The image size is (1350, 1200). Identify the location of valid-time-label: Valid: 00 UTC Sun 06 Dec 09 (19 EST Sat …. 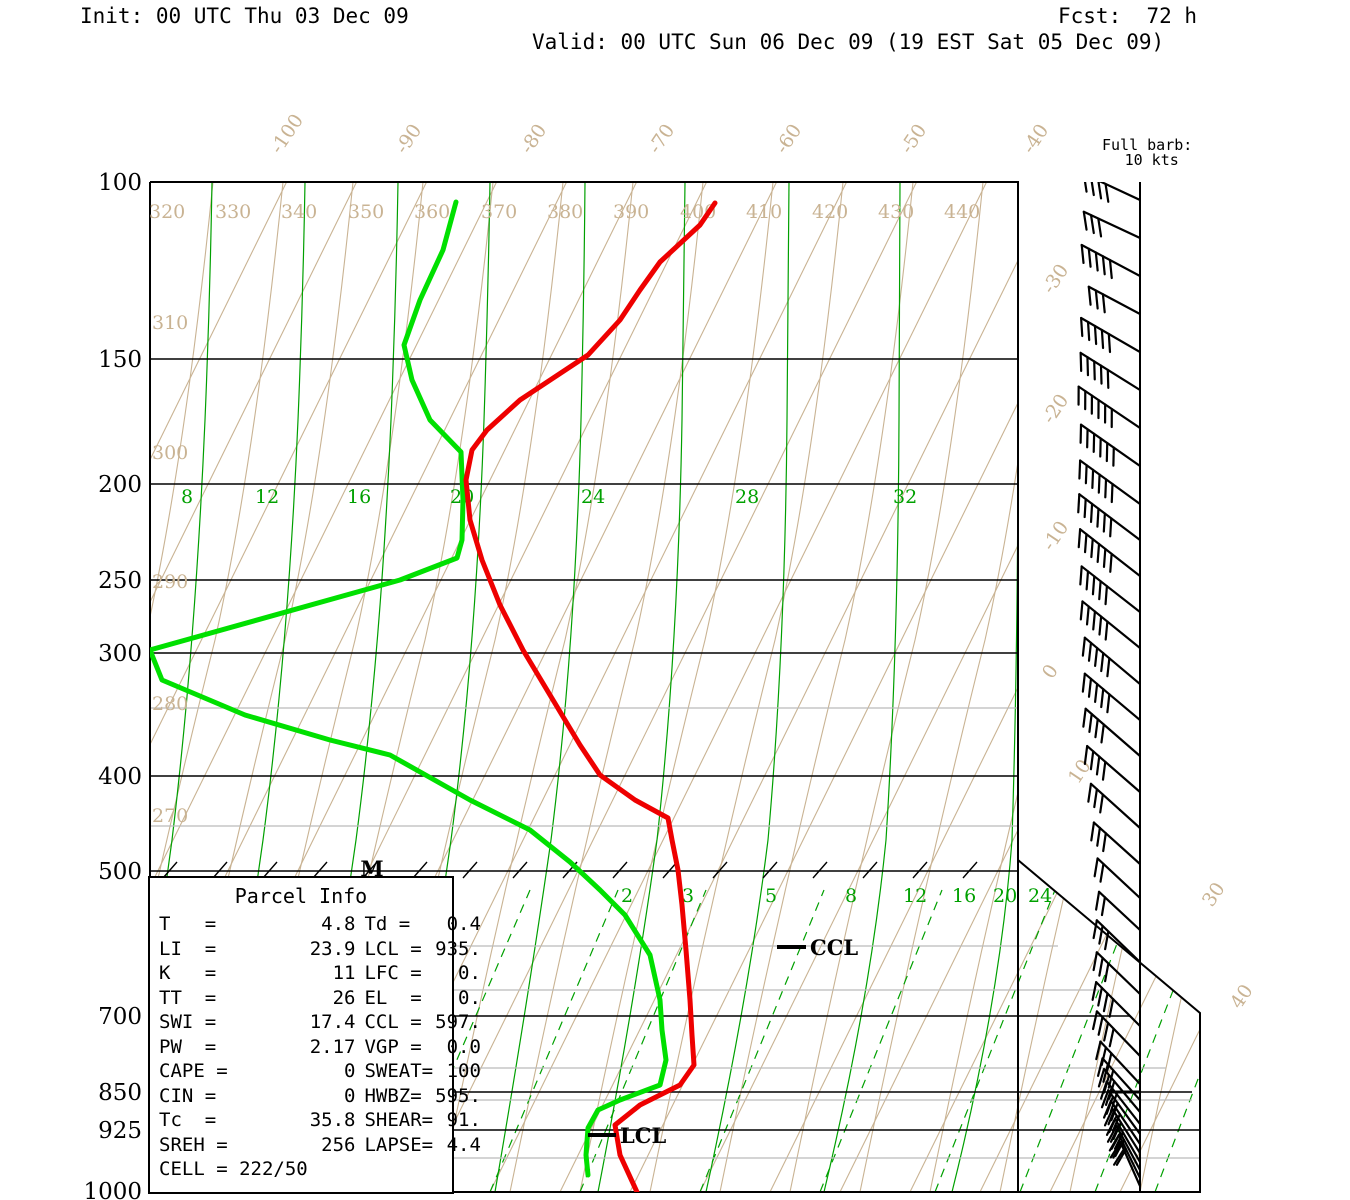
(848, 42).